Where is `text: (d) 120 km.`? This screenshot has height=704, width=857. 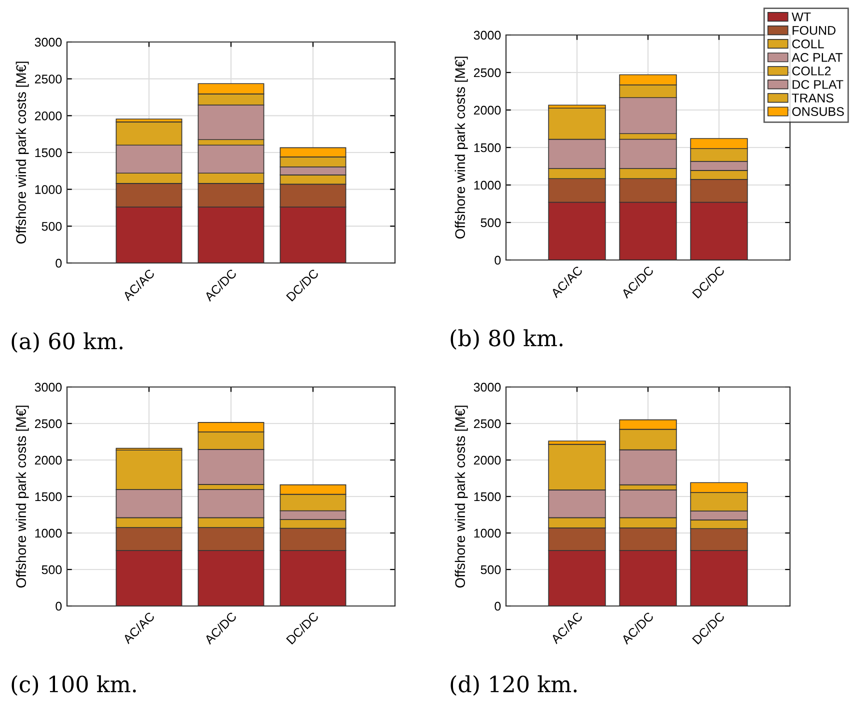
text: (d) 120 km. is located at coordinates (513, 685).